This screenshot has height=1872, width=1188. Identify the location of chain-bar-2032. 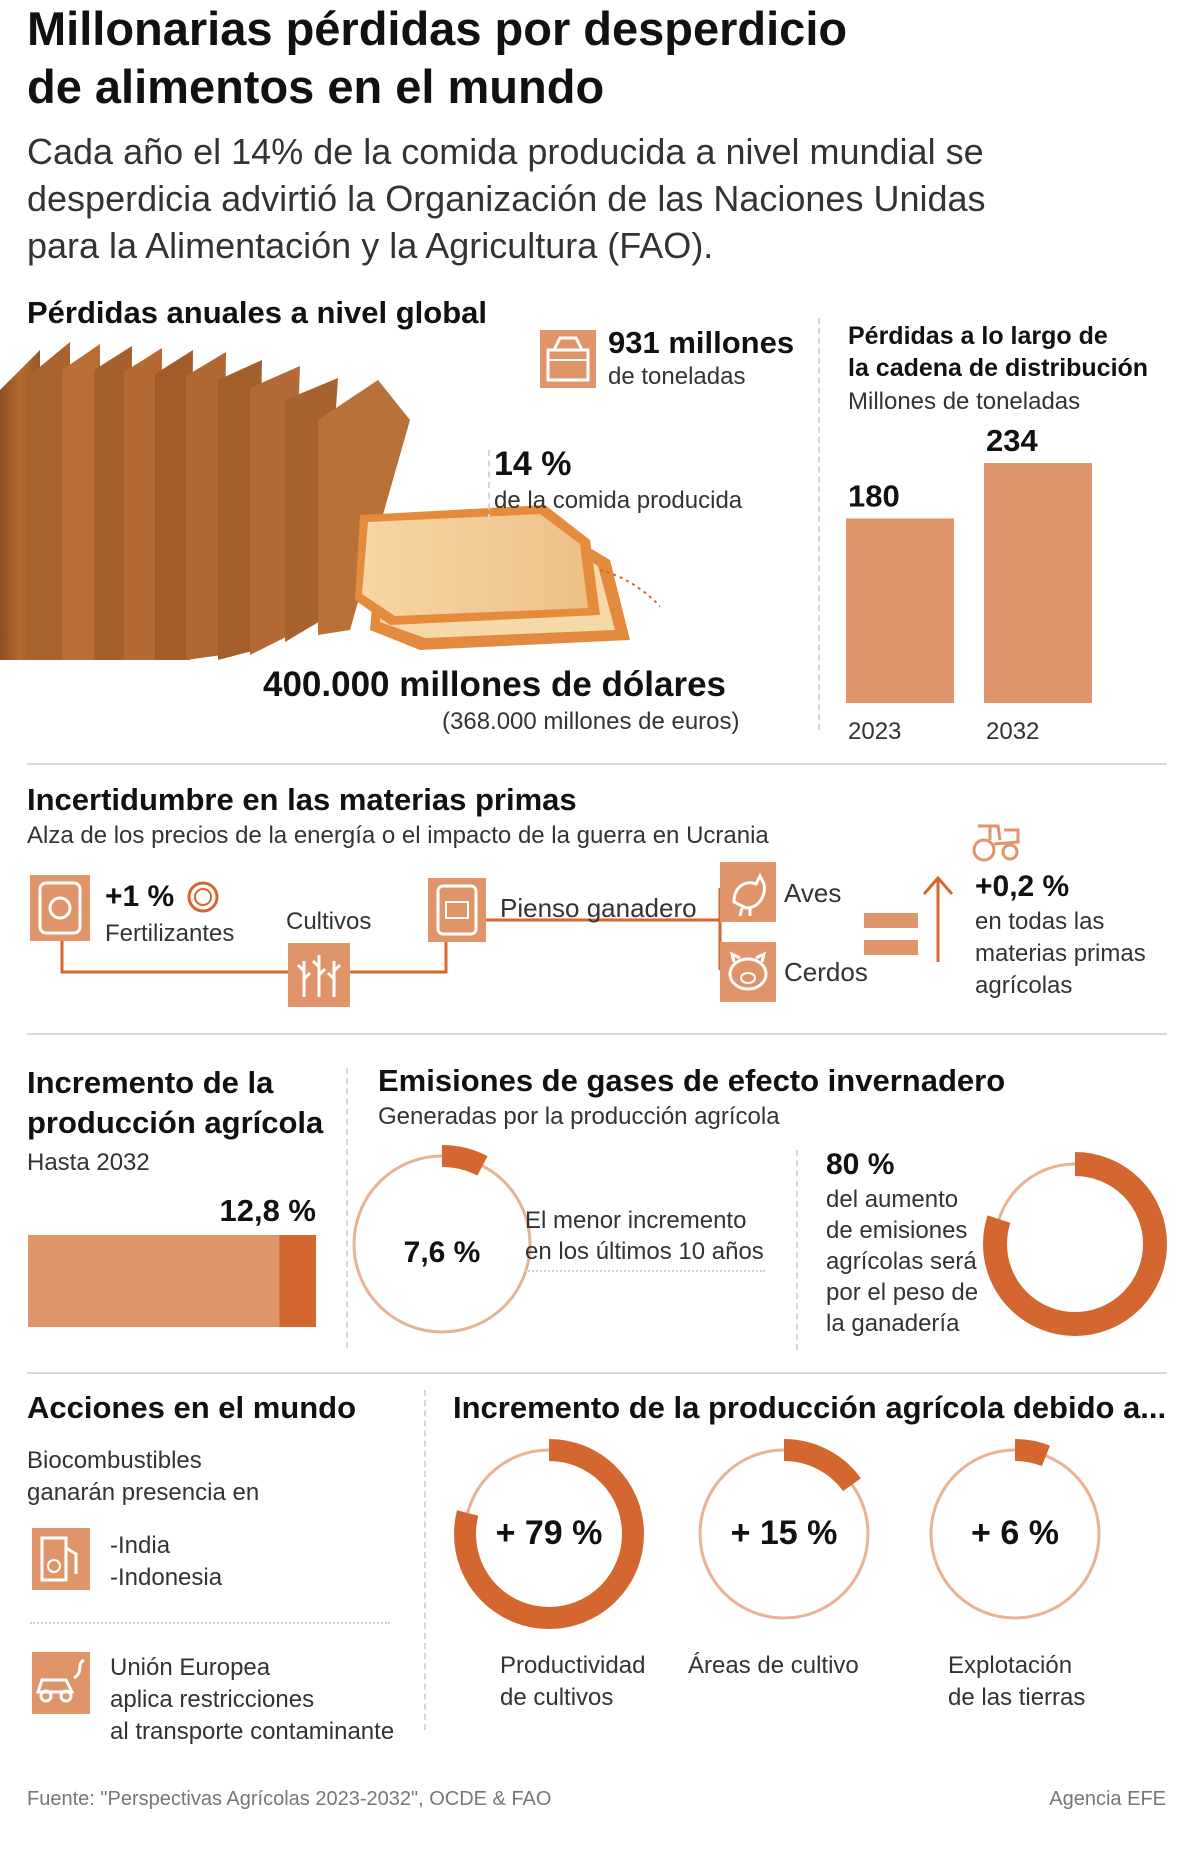
(1038, 583).